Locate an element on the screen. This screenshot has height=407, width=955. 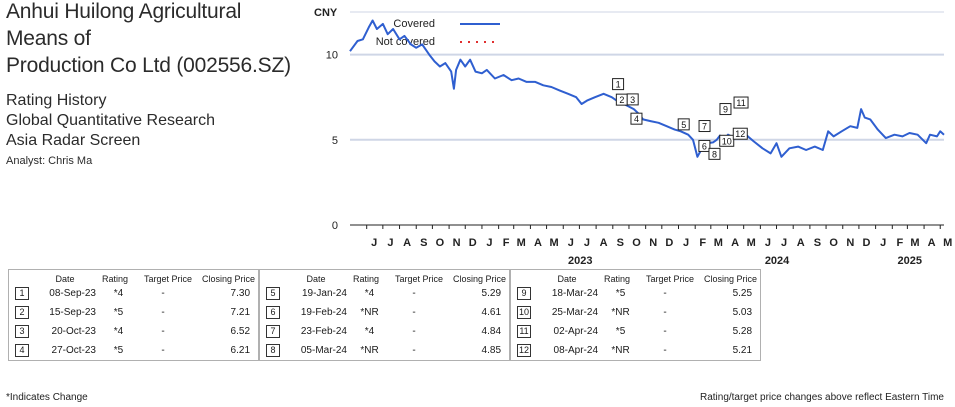
table-row: 9 18-Mar-24 *5 - 5.25 is located at coordinates (635, 293).